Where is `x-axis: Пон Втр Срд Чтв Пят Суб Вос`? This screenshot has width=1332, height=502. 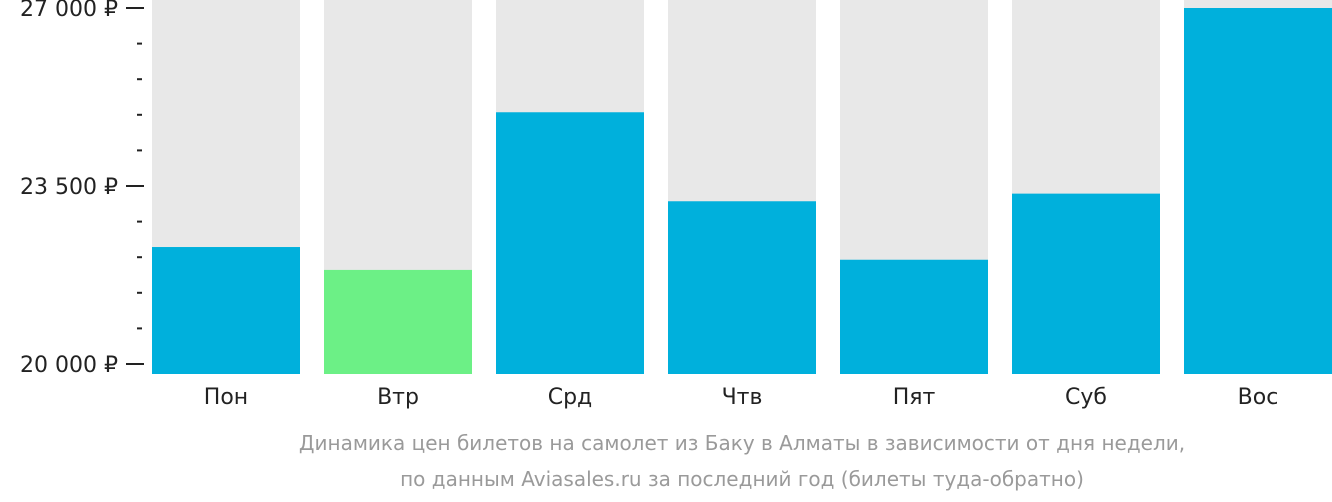
x-axis: Пон Втр Срд Чтв Пят Суб Вос is located at coordinates (741, 397).